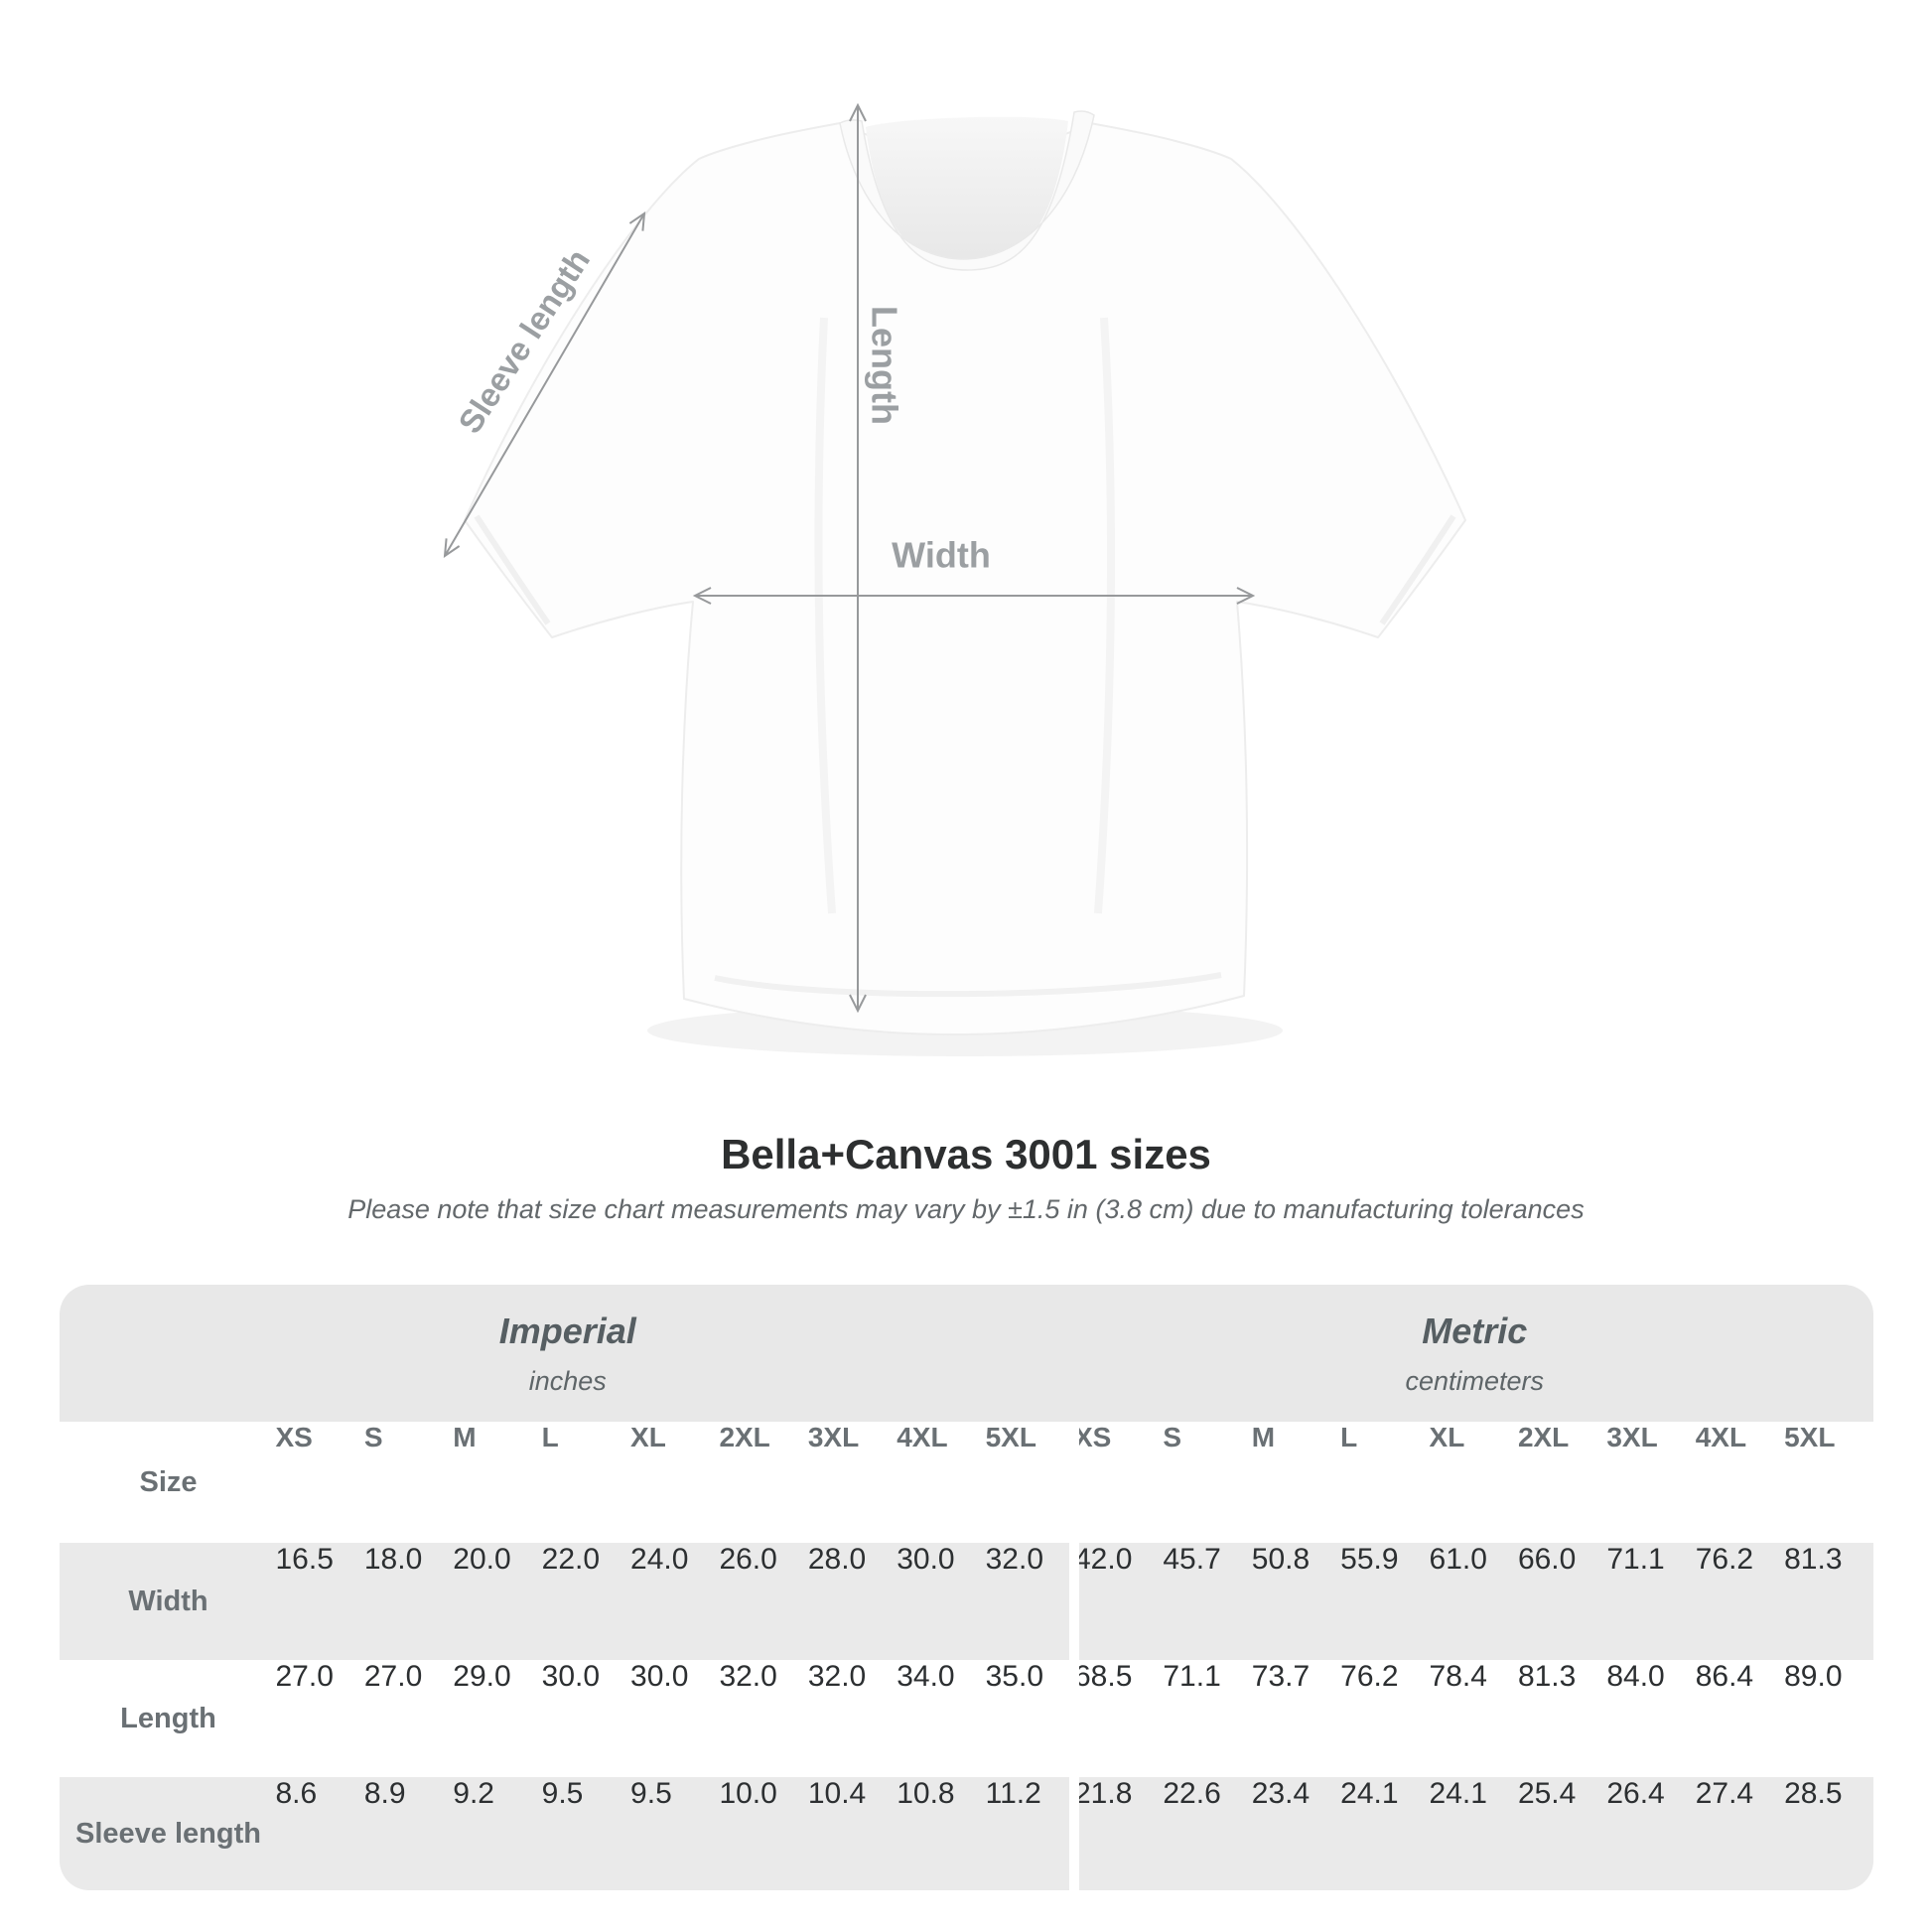 The height and width of the screenshot is (1932, 1932). Describe the element at coordinates (942, 556) in the screenshot. I see `width-label: Width` at that location.